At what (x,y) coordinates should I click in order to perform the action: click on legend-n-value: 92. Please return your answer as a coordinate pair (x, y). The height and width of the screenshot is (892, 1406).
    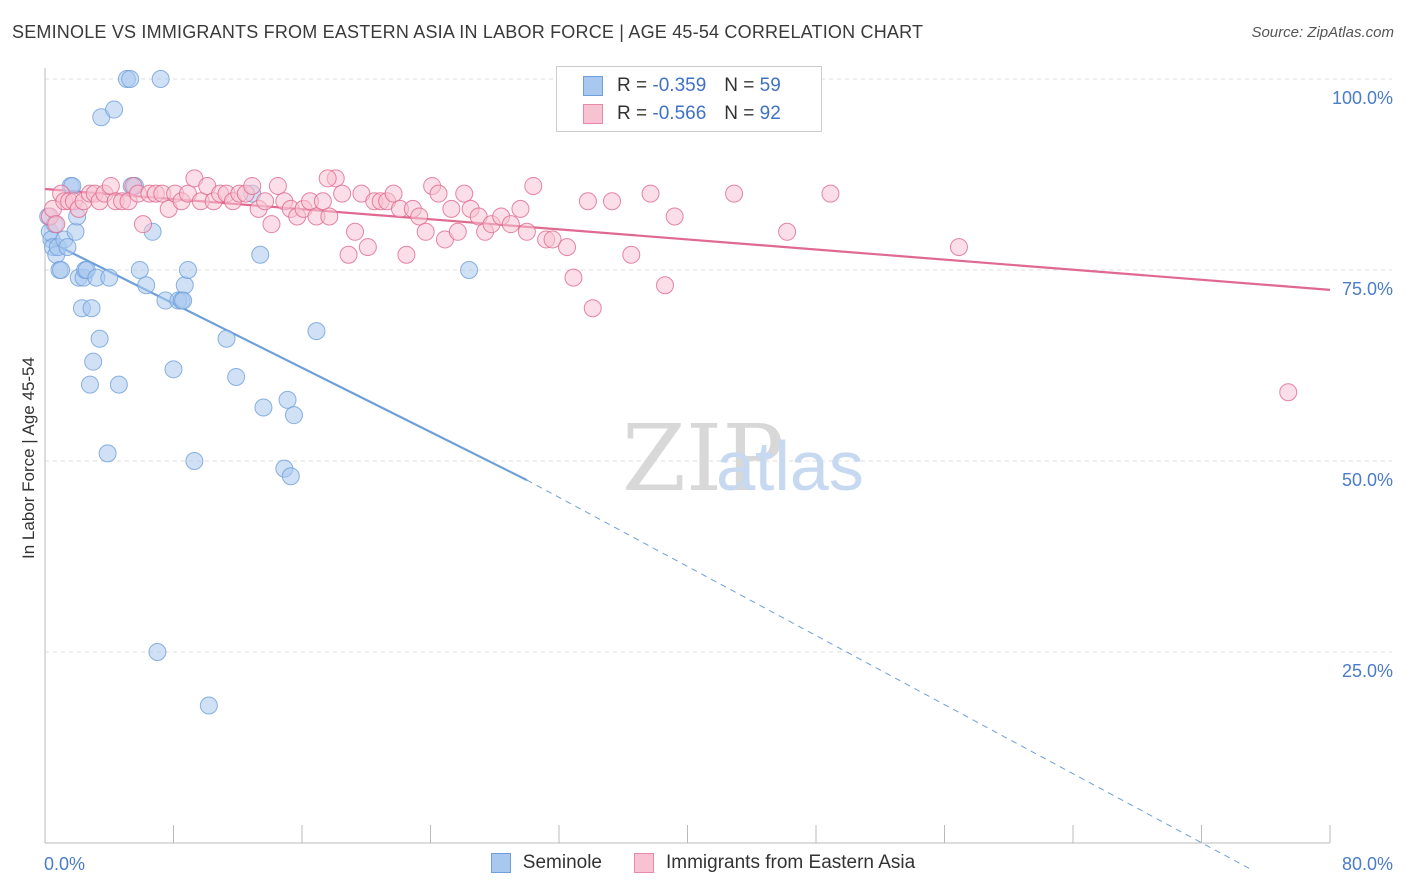
    Looking at the image, I should click on (770, 113).